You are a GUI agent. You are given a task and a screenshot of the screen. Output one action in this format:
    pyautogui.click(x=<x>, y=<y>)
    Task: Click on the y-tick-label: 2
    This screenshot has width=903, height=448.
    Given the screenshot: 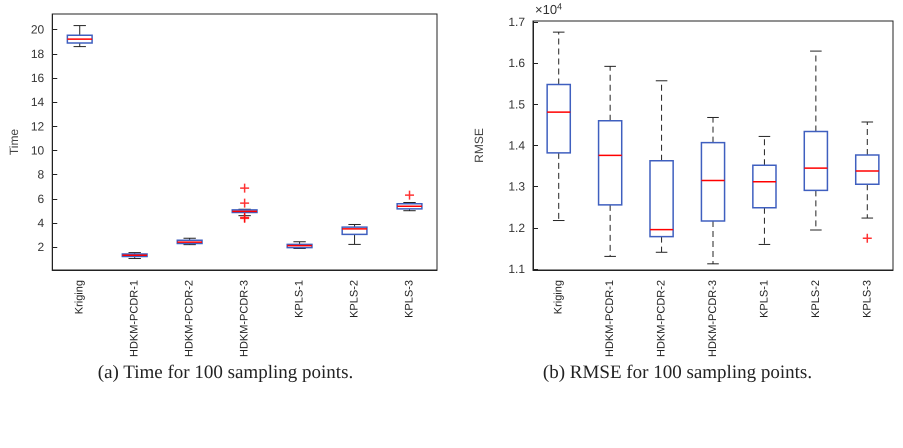 What is the action you would take?
    pyautogui.click(x=41, y=247)
    